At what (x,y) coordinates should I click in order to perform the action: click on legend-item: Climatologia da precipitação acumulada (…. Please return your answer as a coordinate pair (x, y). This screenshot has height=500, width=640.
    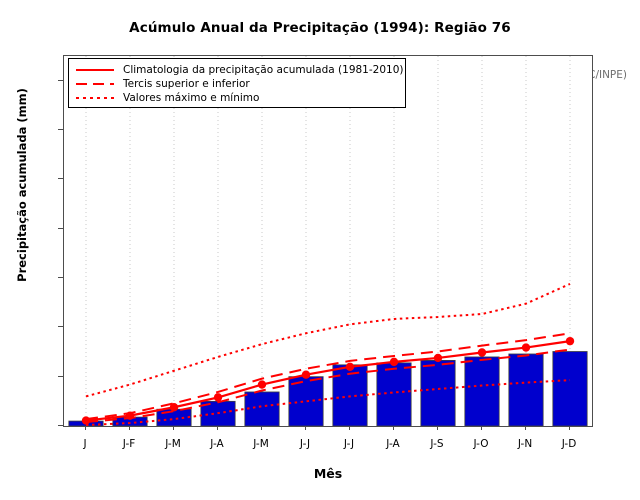
    Looking at the image, I should click on (239, 70).